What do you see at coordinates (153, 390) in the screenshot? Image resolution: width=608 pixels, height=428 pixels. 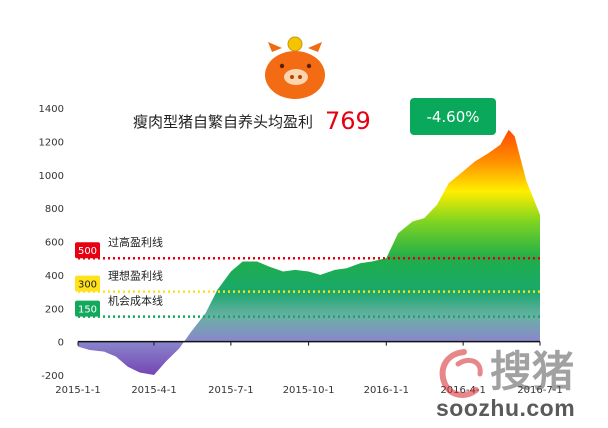 I see `x-tick-label: 2015-4-1` at bounding box center [153, 390].